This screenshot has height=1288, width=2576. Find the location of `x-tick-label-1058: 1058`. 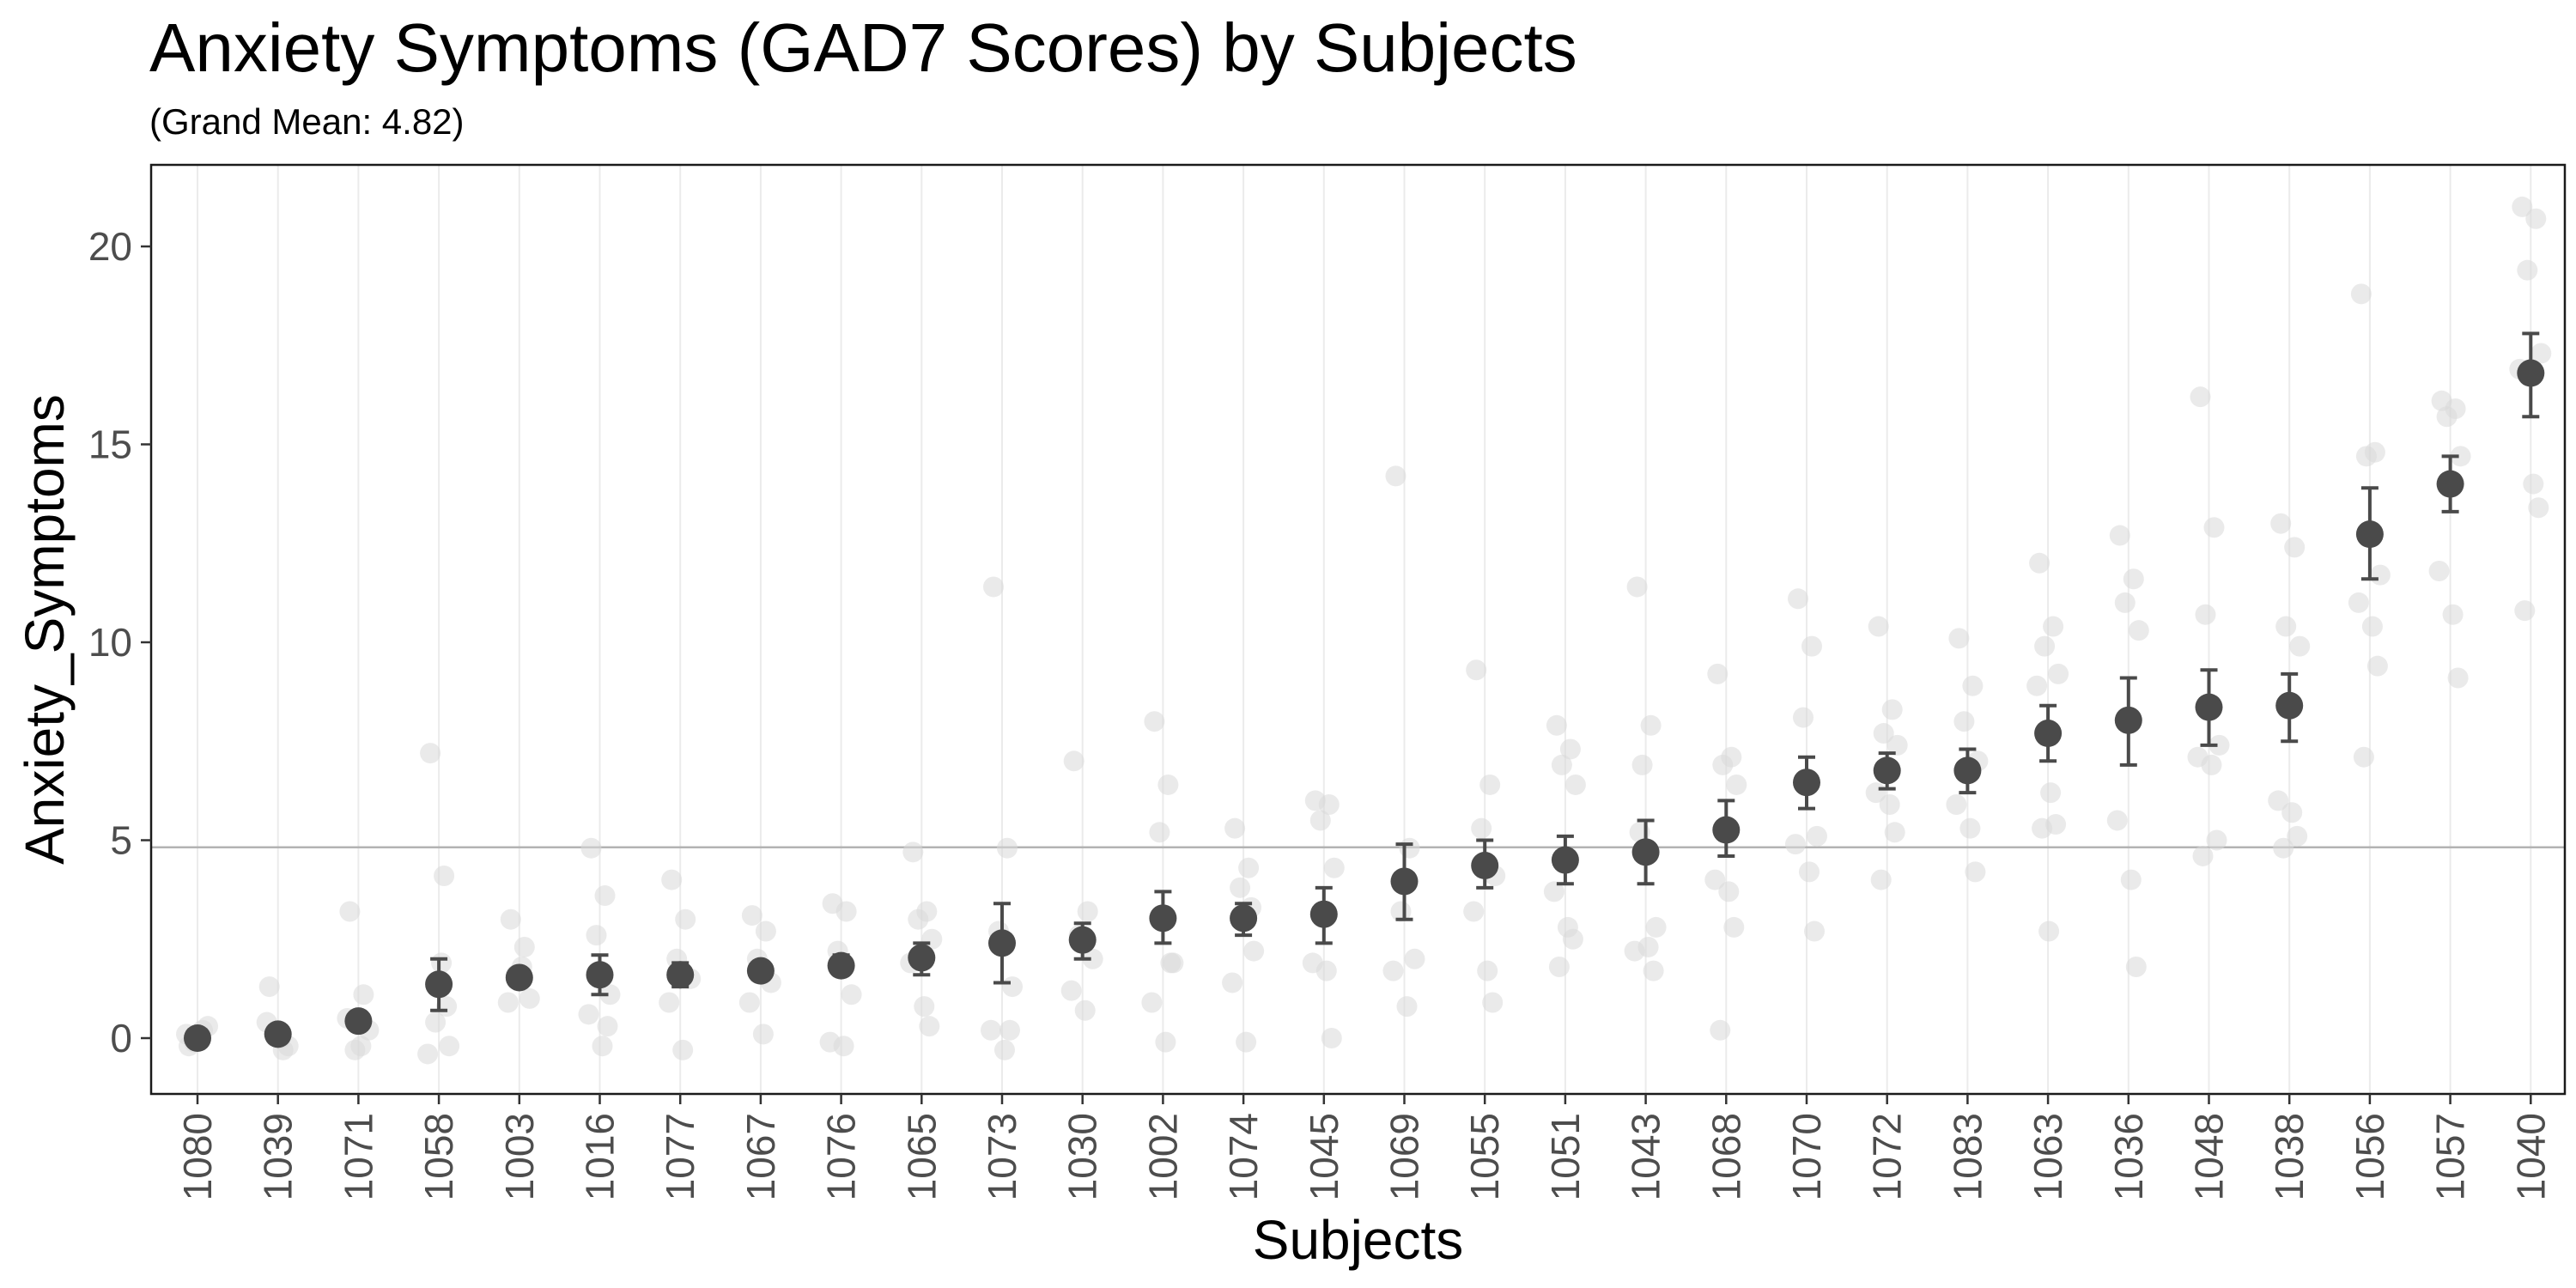

x-tick-label-1058: 1058 is located at coordinates (439, 1156).